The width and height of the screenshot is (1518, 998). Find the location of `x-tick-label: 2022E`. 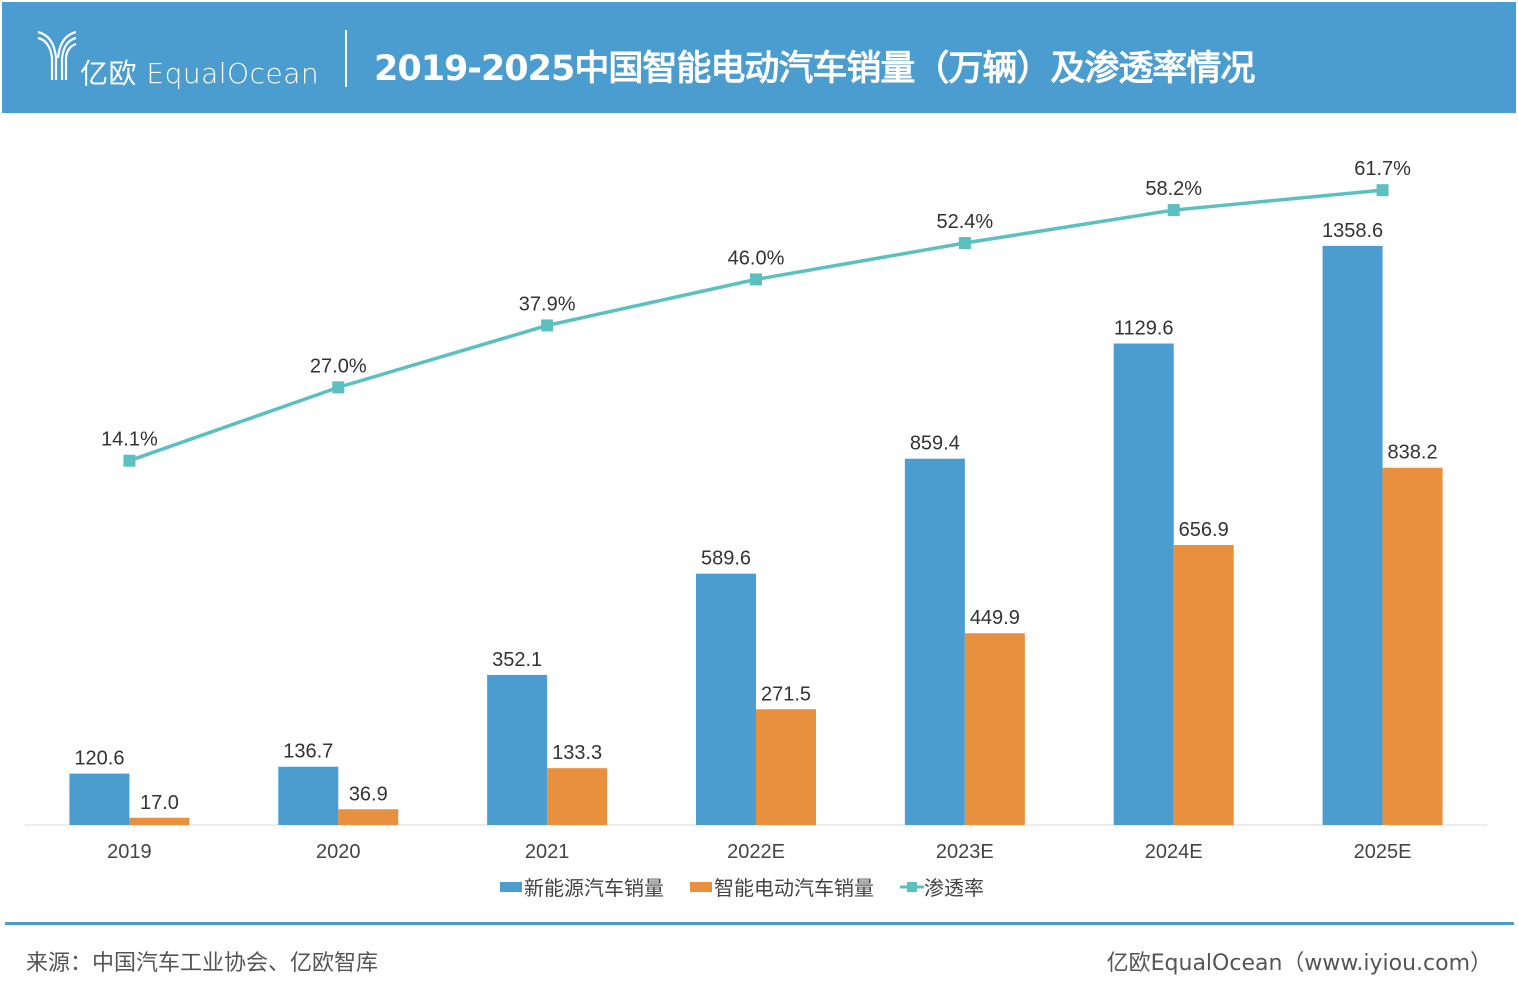

x-tick-label: 2022E is located at coordinates (756, 852).